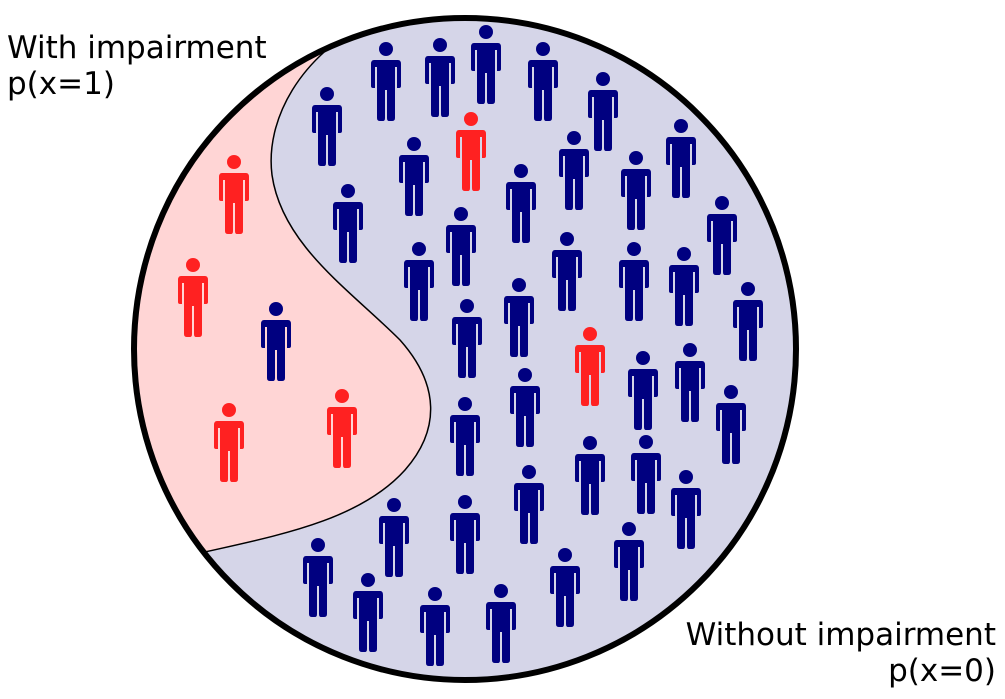 This screenshot has height=699, width=1005. I want to click on unimpaired-label: Without impairment p(x=0), so click(841, 653).